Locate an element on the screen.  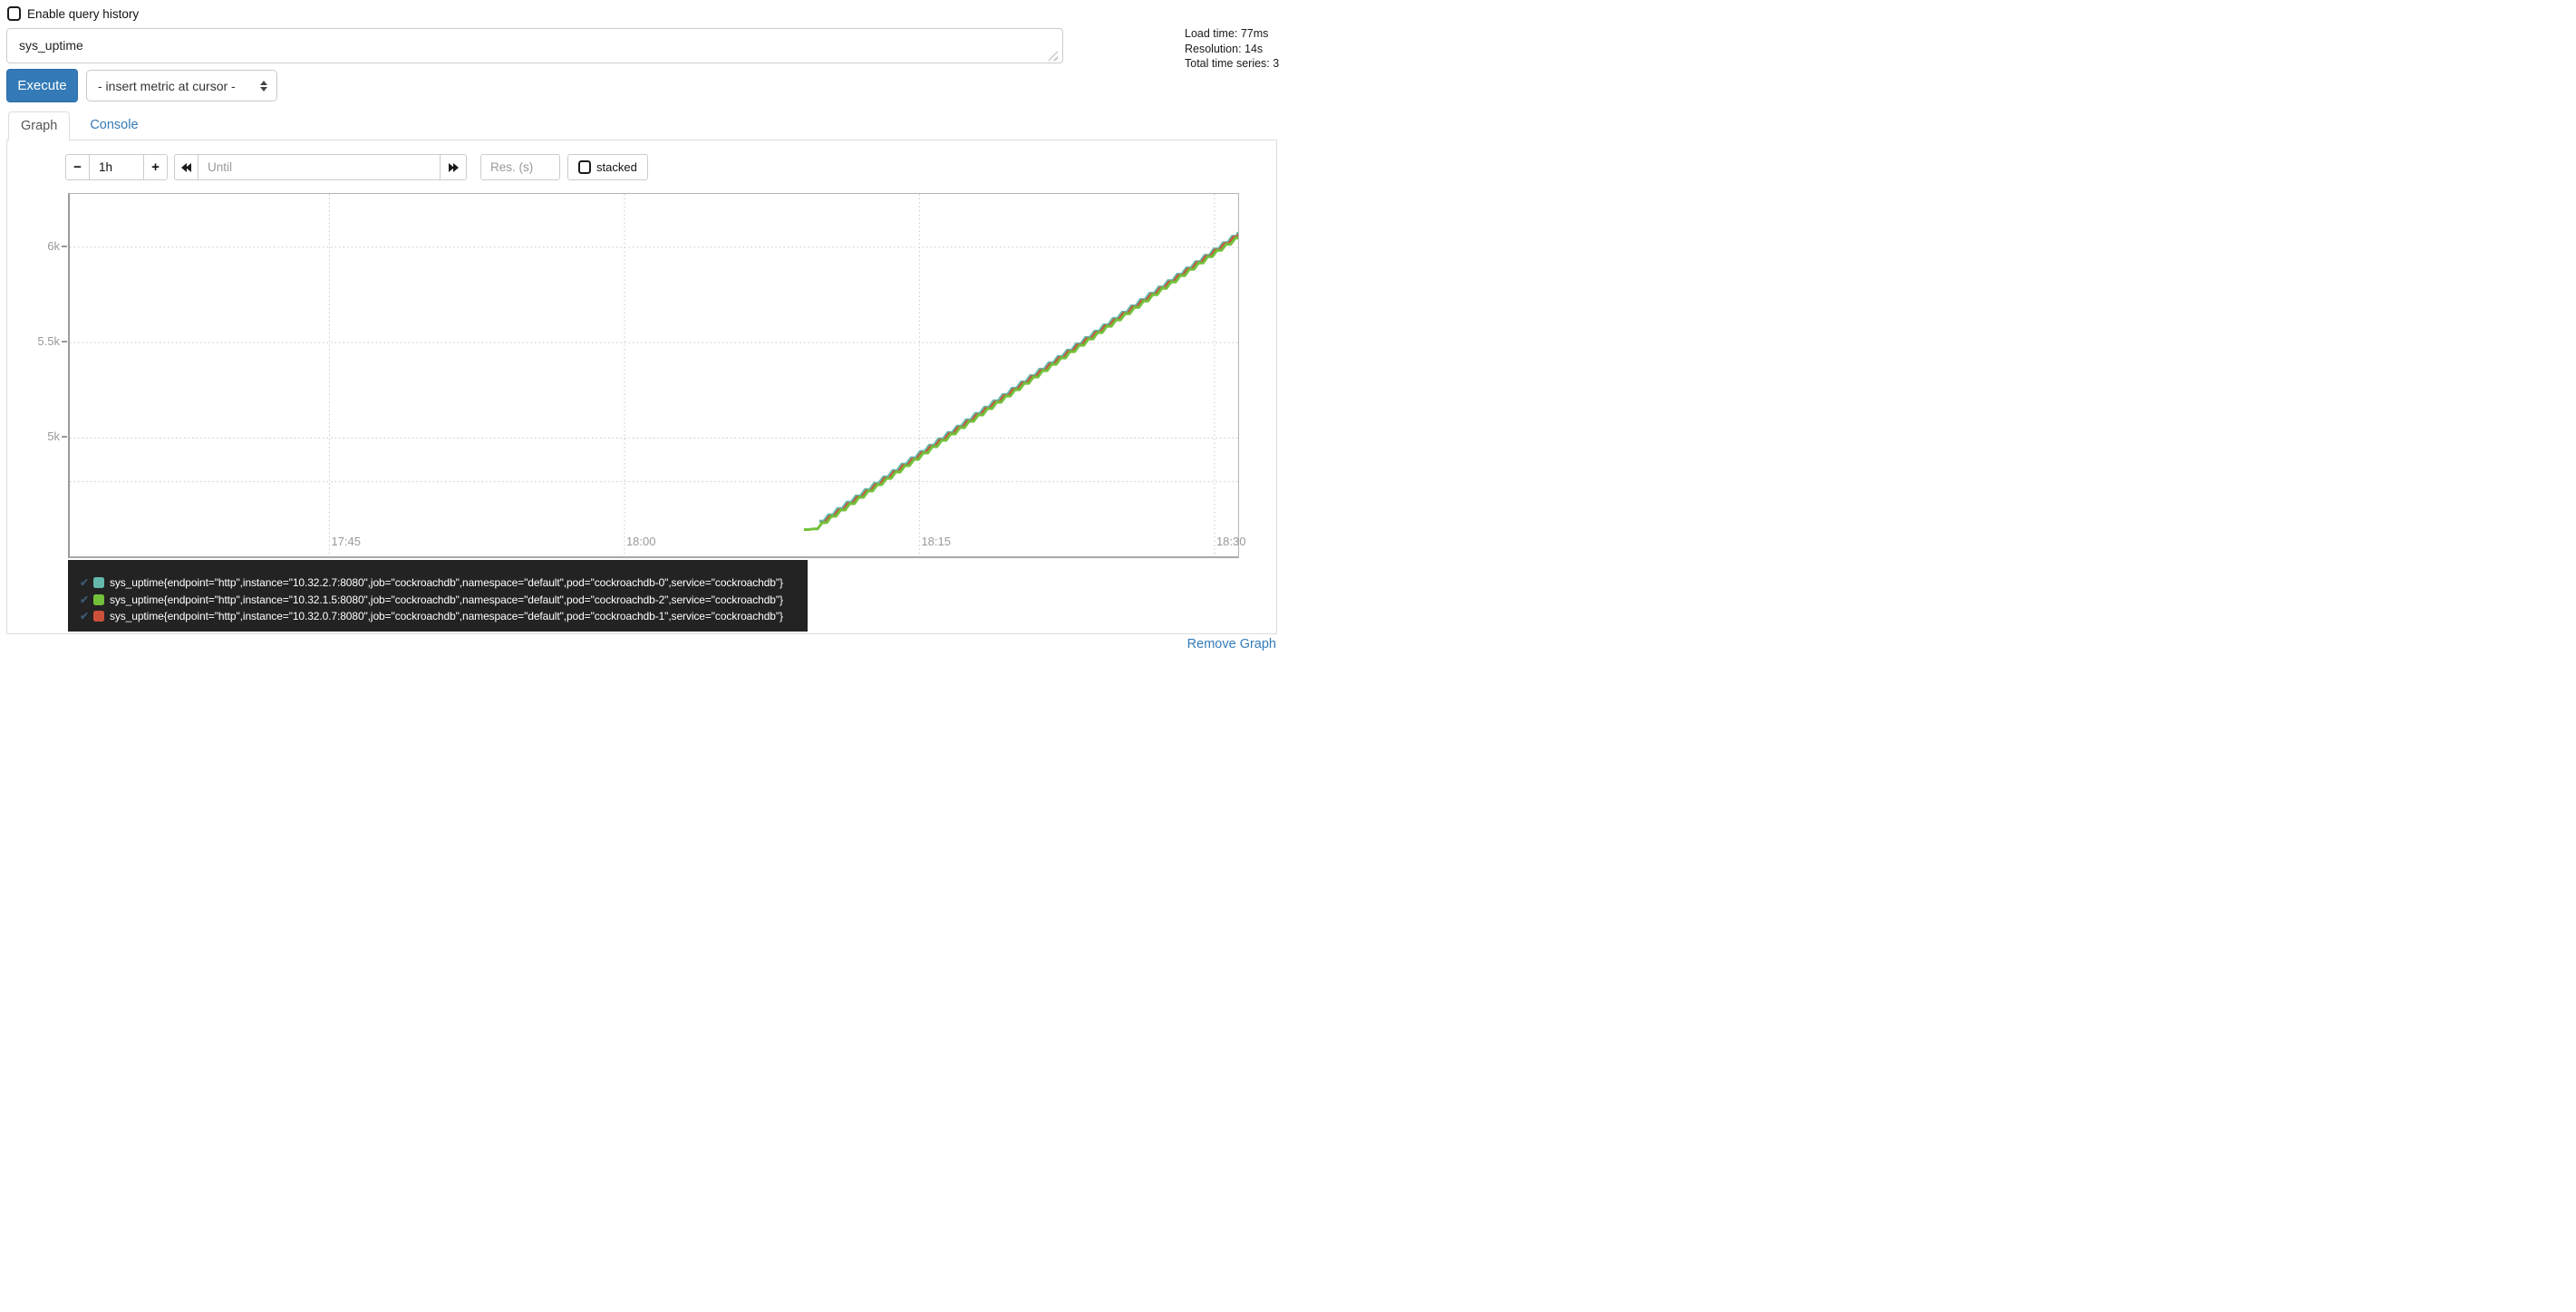
until-control-group is located at coordinates (320, 167).